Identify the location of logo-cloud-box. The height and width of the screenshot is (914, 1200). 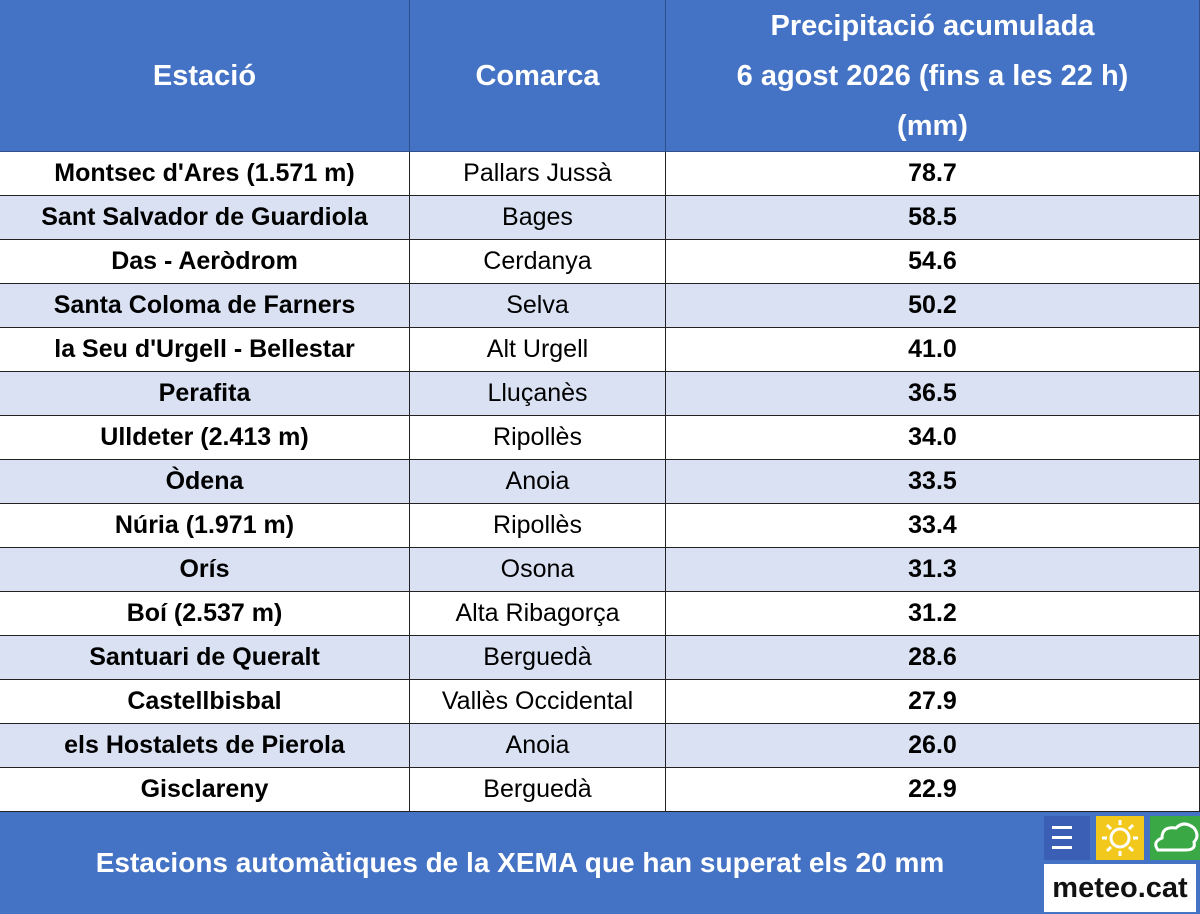
(1175, 838).